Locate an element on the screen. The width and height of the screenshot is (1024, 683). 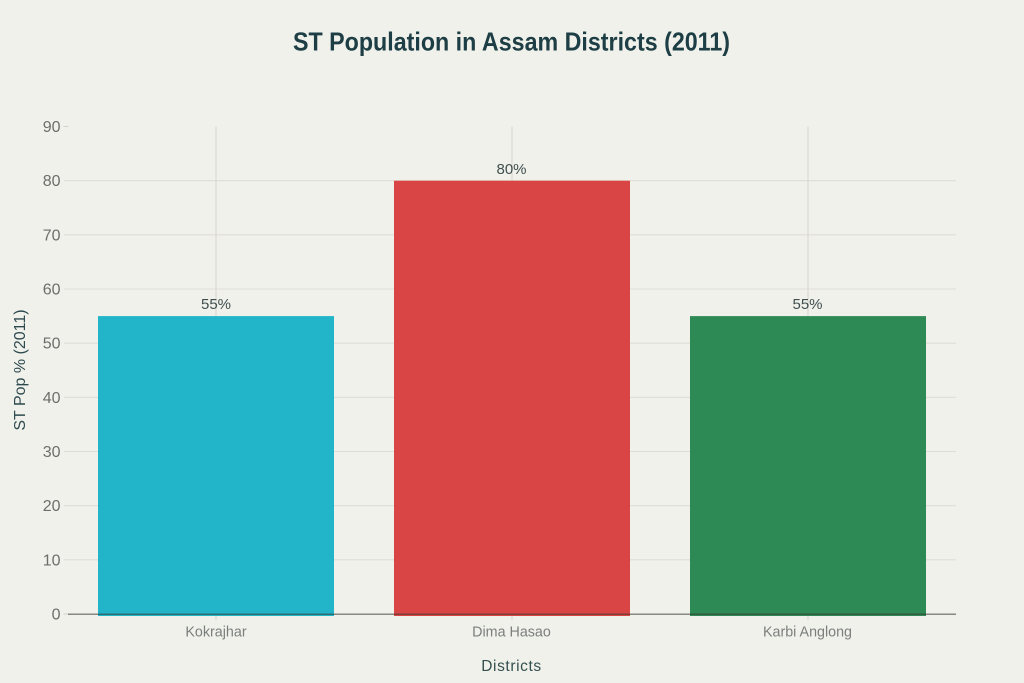
svg-text: 10 is located at coordinates (52, 560).